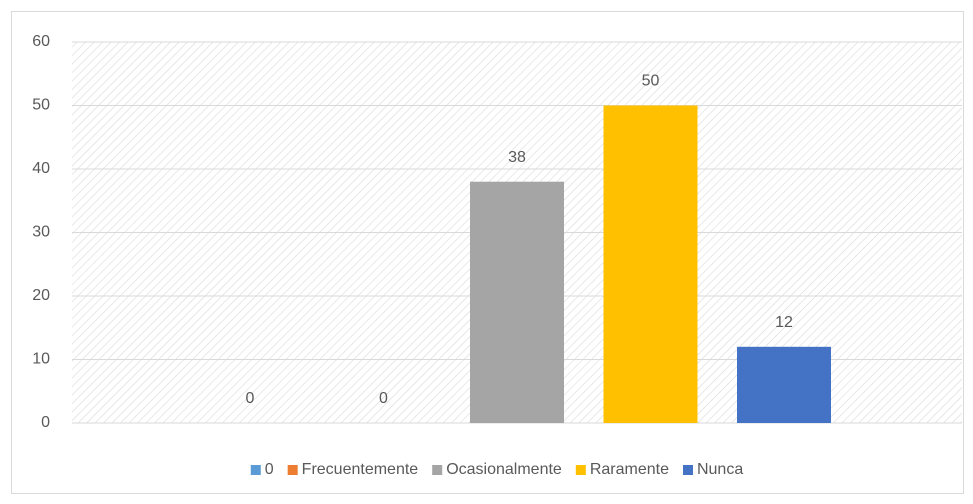 Image resolution: width=973 pixels, height=504 pixels. What do you see at coordinates (504, 469) in the screenshot?
I see `legend-label: Ocasionalmente` at bounding box center [504, 469].